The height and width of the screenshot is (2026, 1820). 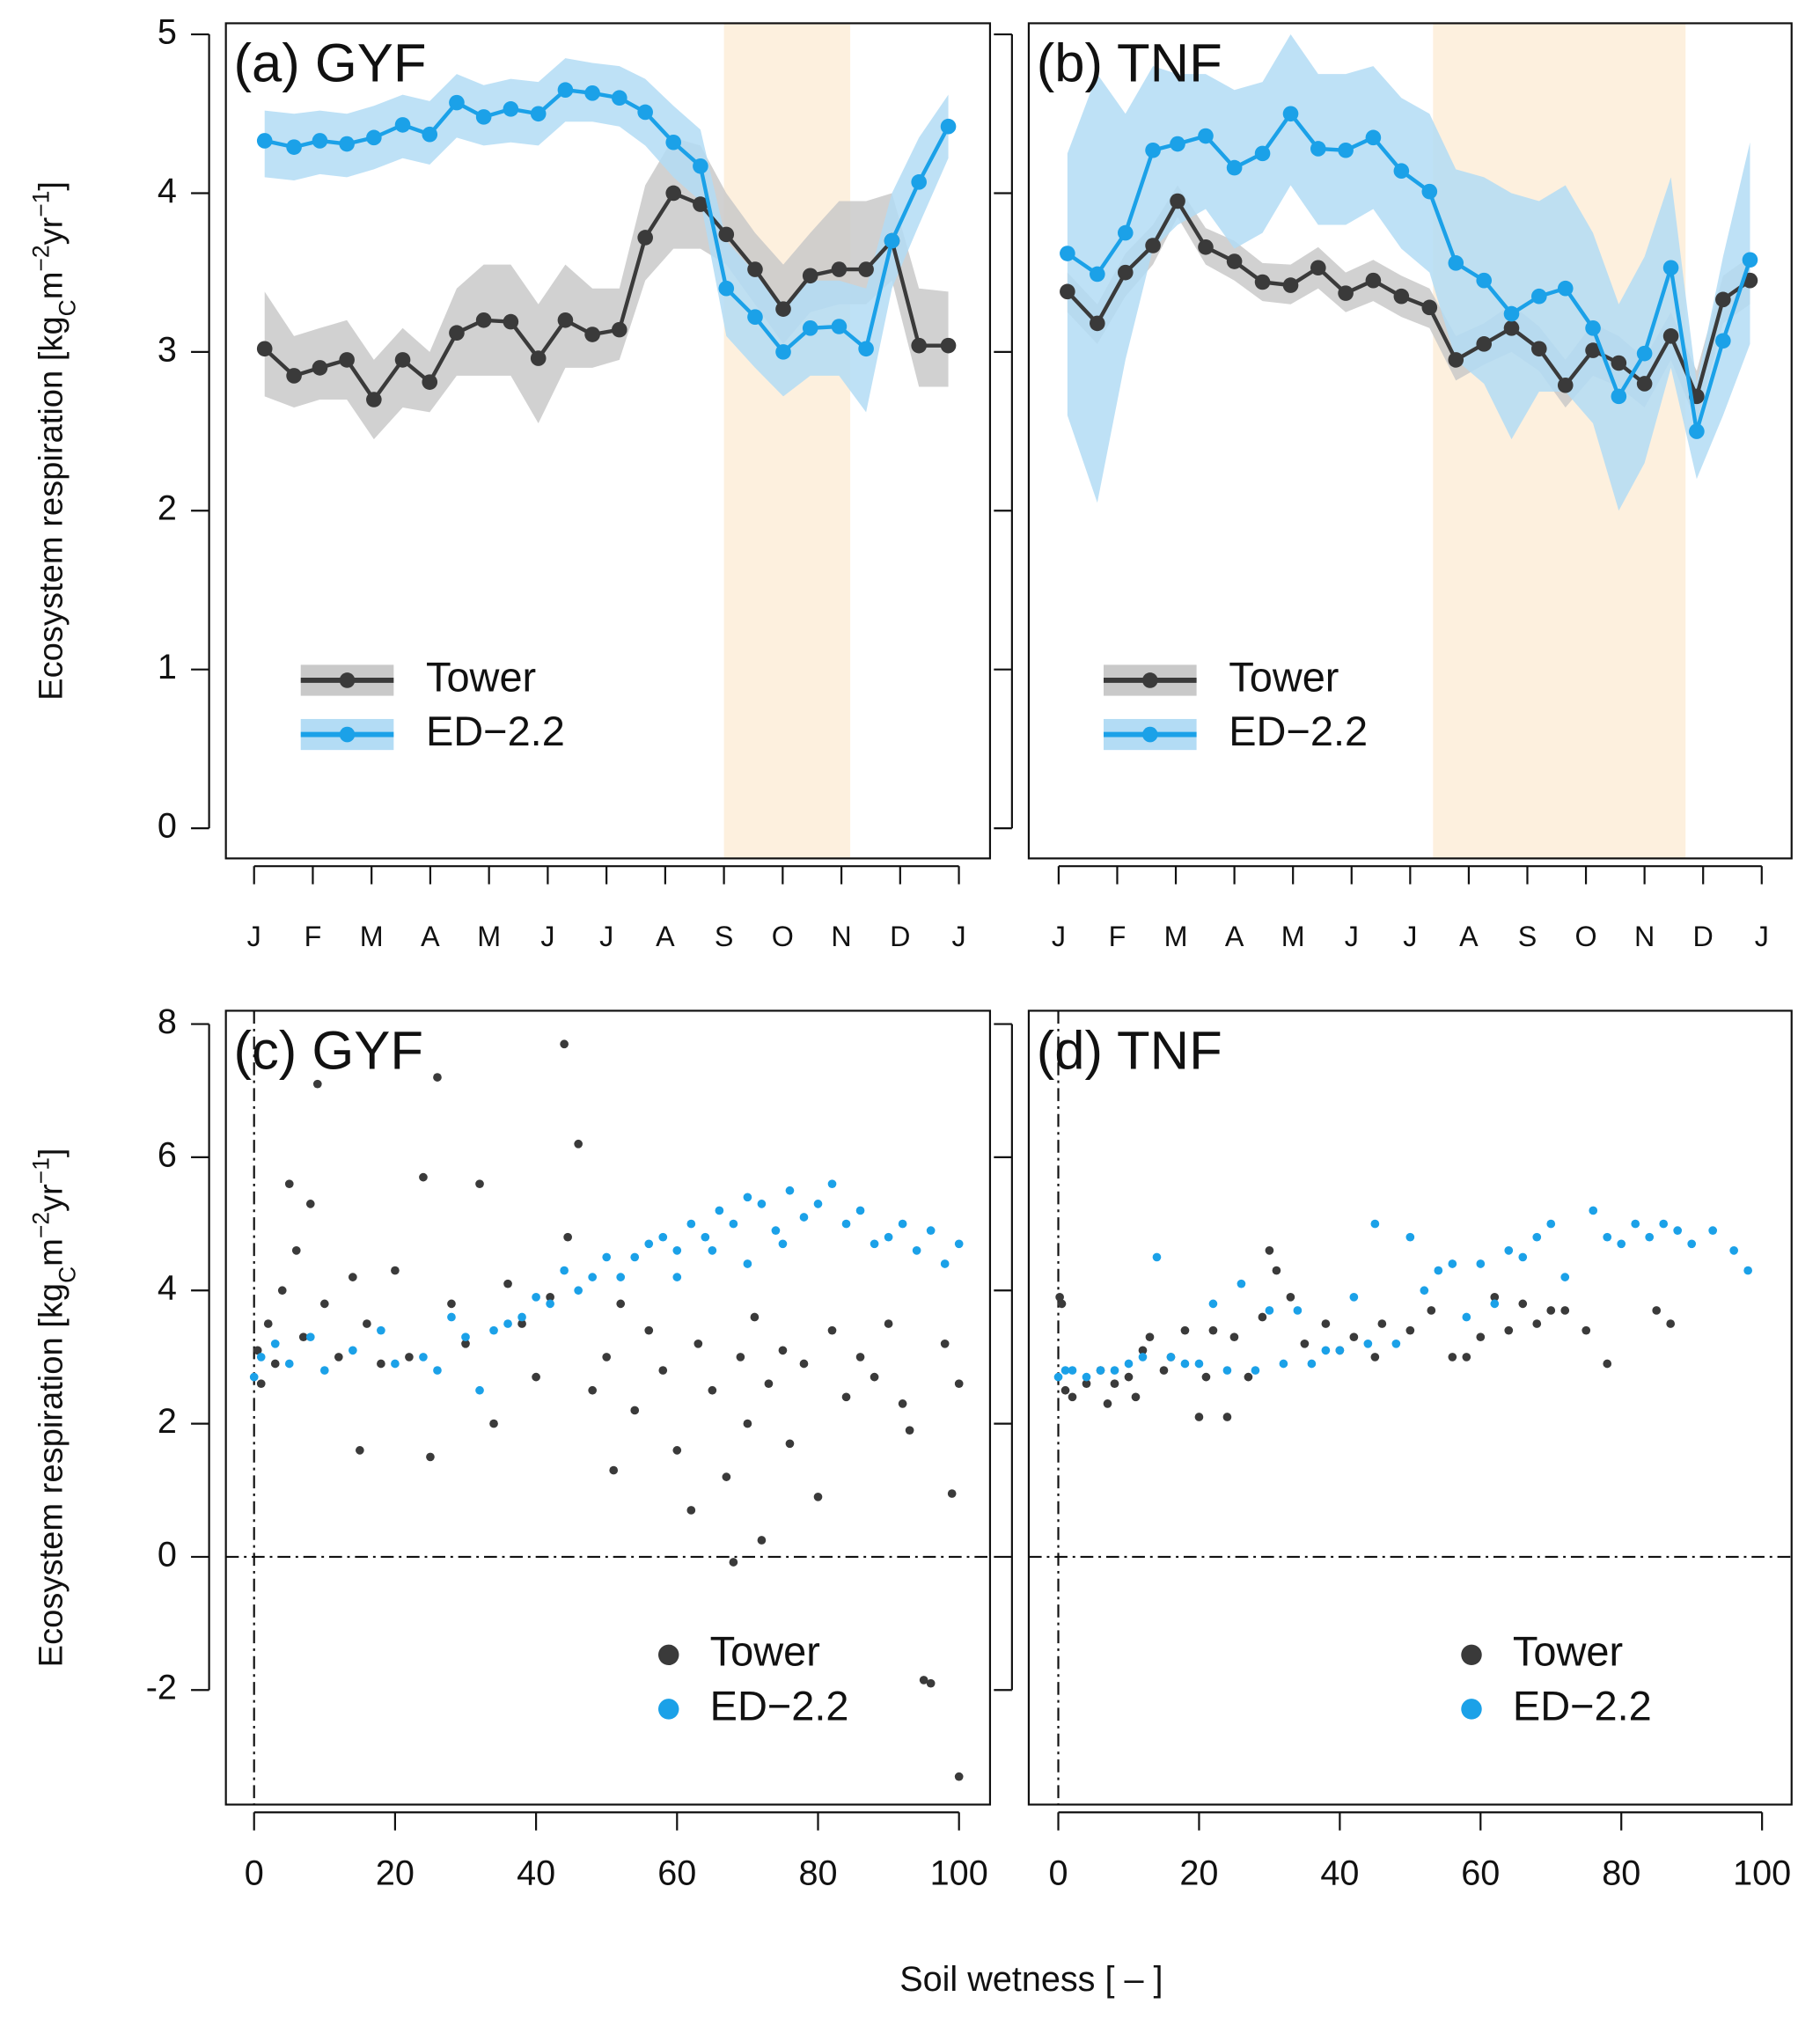 What do you see at coordinates (1129, 1051) in the screenshot?
I see `panel-title: (d) TNF` at bounding box center [1129, 1051].